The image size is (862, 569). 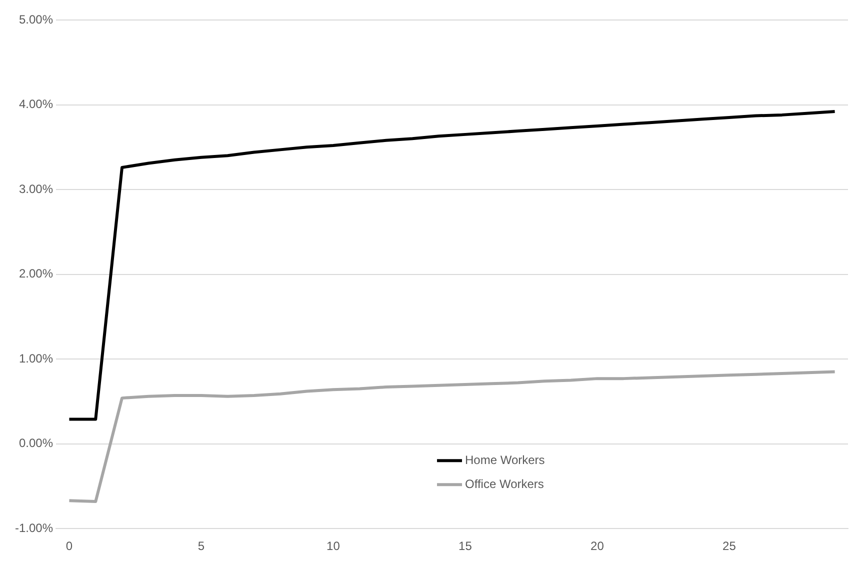 What do you see at coordinates (333, 546) in the screenshot?
I see `x-tick-label: 10` at bounding box center [333, 546].